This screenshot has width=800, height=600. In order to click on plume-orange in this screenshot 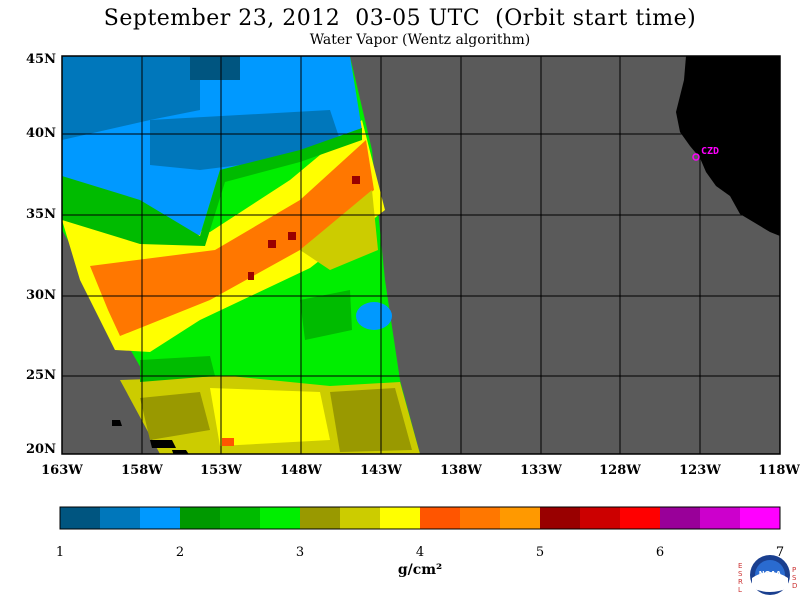, I will do `click(232, 238)`.